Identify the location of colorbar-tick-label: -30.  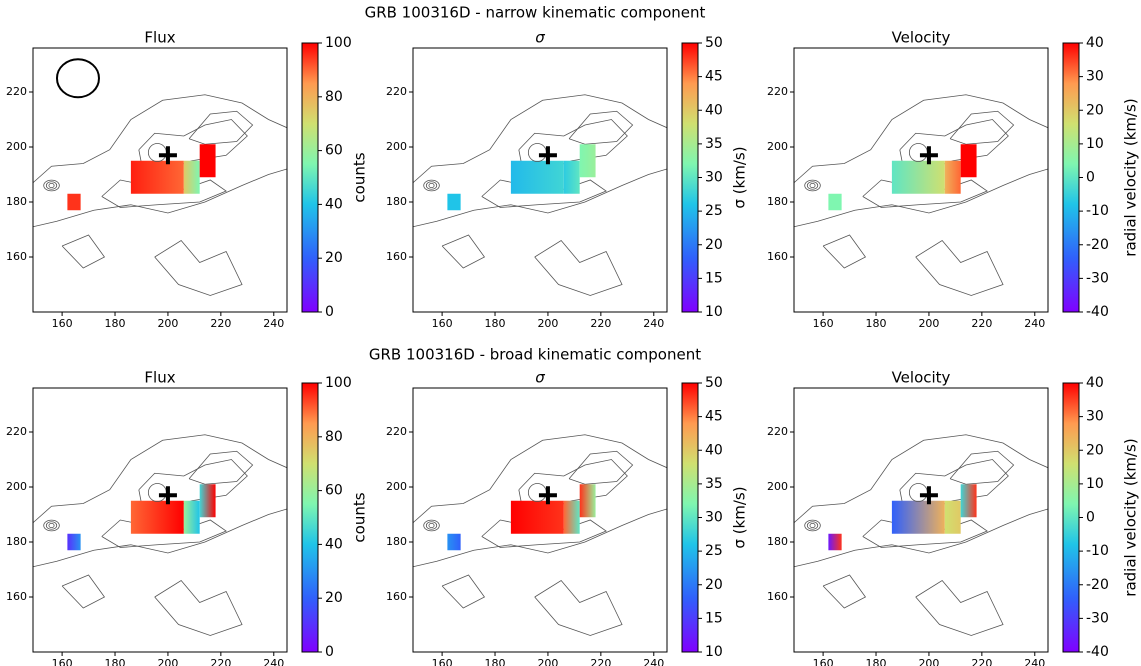
(1097, 618).